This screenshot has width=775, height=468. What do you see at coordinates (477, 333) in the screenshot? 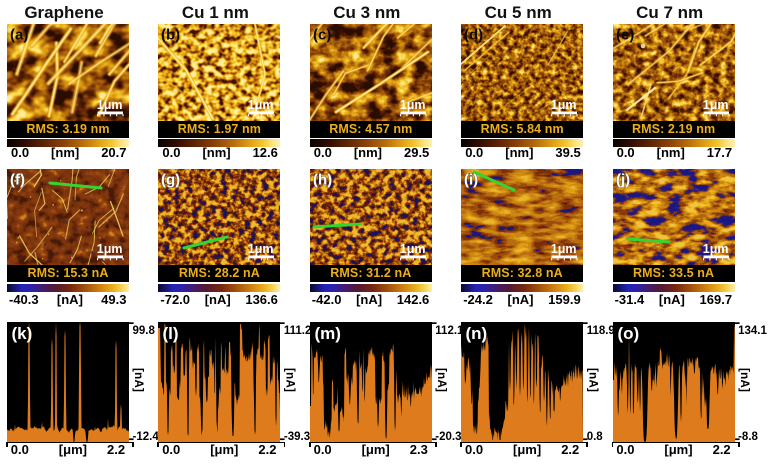
I see `svg-text: (n)` at bounding box center [477, 333].